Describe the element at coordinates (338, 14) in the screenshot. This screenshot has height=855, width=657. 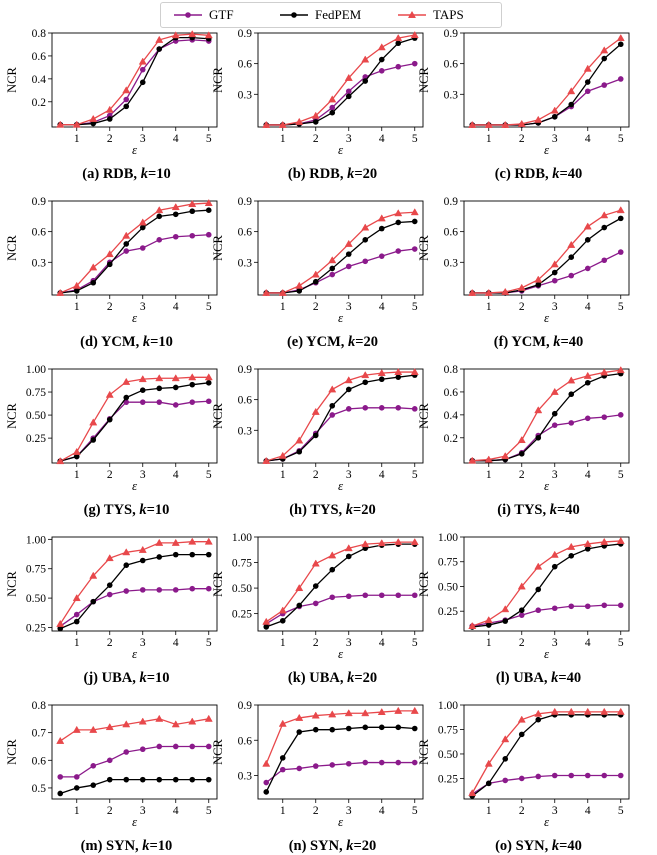
I see `legend-label: FedPEM` at that location.